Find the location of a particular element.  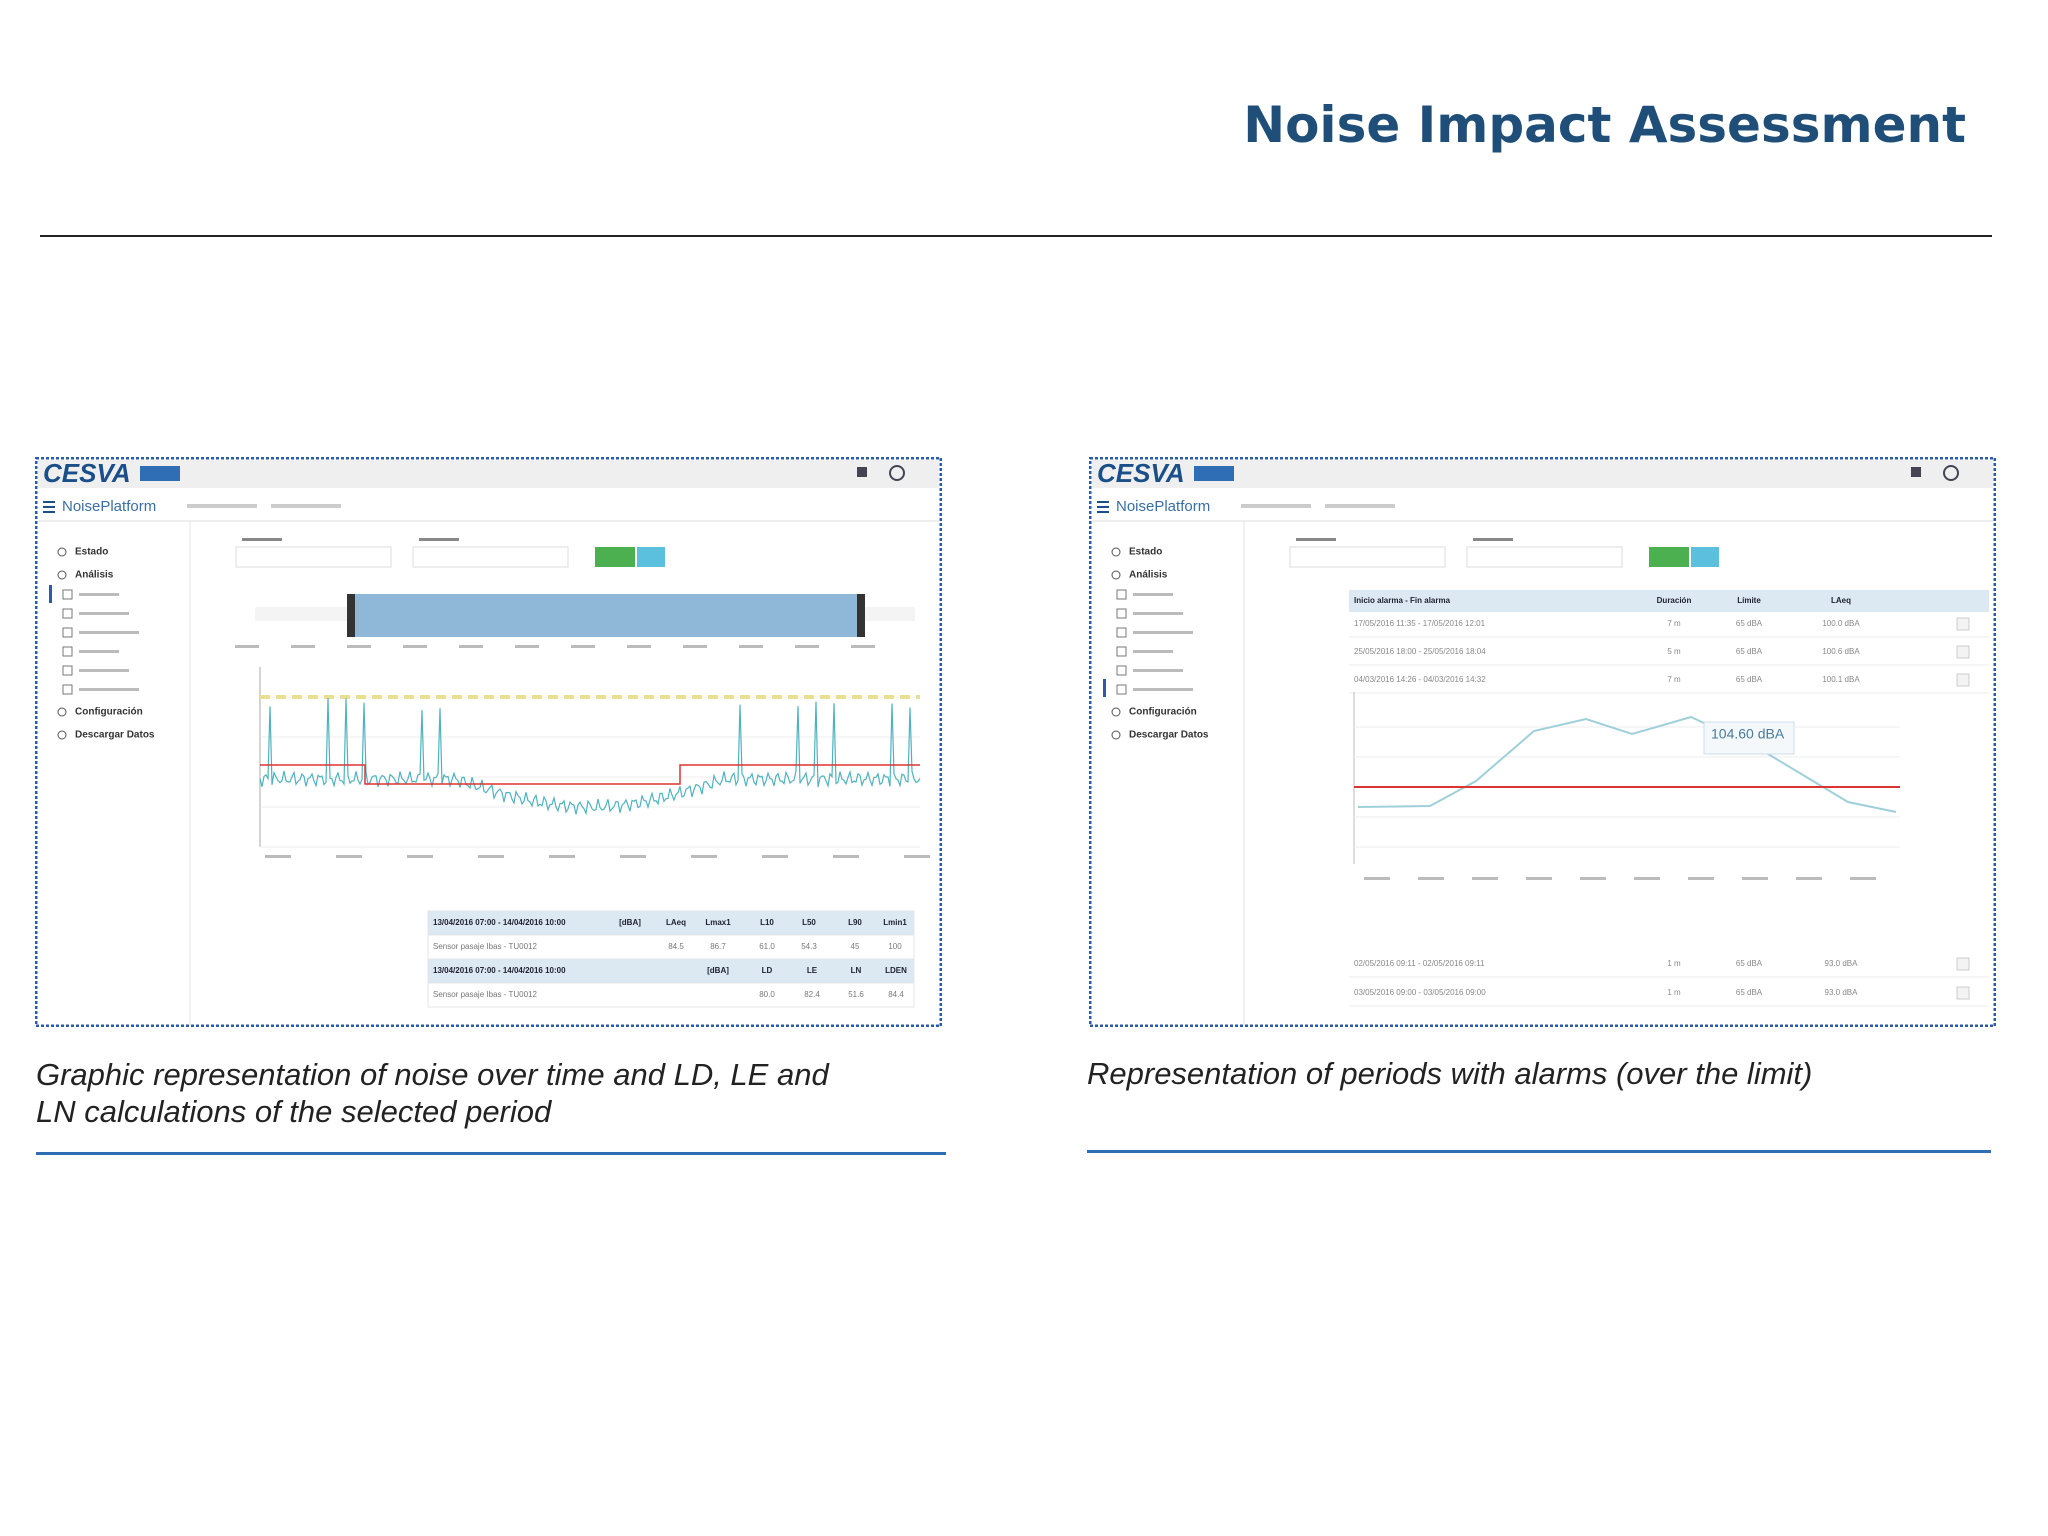

table-cell: 84.5 is located at coordinates (676, 946).